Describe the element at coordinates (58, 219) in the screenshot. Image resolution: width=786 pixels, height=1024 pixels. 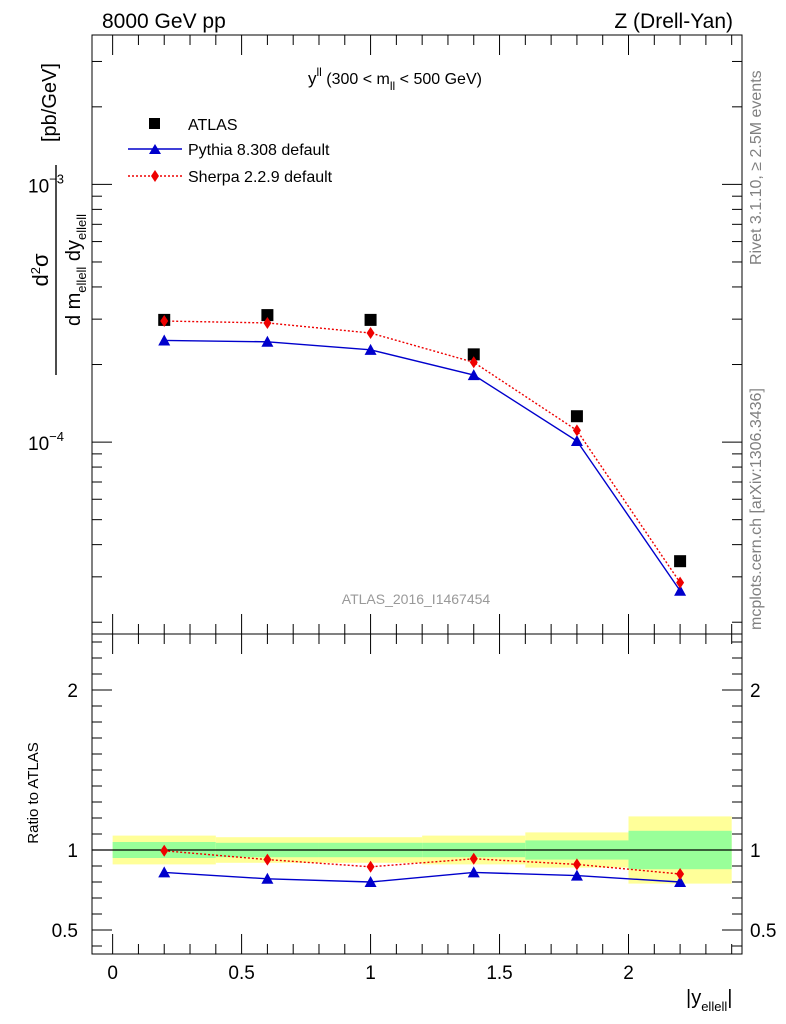
I see `main-y-axis-label: d2σ d mellell dyellell [pb/GeV]` at that location.